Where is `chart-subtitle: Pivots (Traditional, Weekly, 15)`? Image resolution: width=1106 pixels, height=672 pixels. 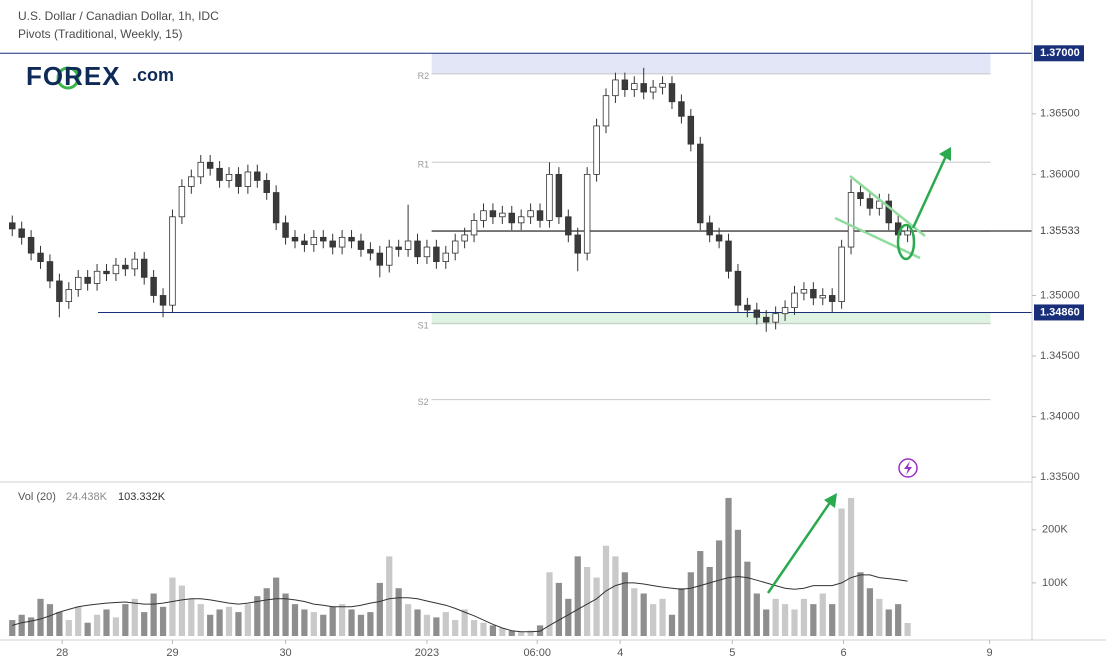
chart-subtitle: Pivots (Traditional, Weekly, 15) is located at coordinates (100, 34).